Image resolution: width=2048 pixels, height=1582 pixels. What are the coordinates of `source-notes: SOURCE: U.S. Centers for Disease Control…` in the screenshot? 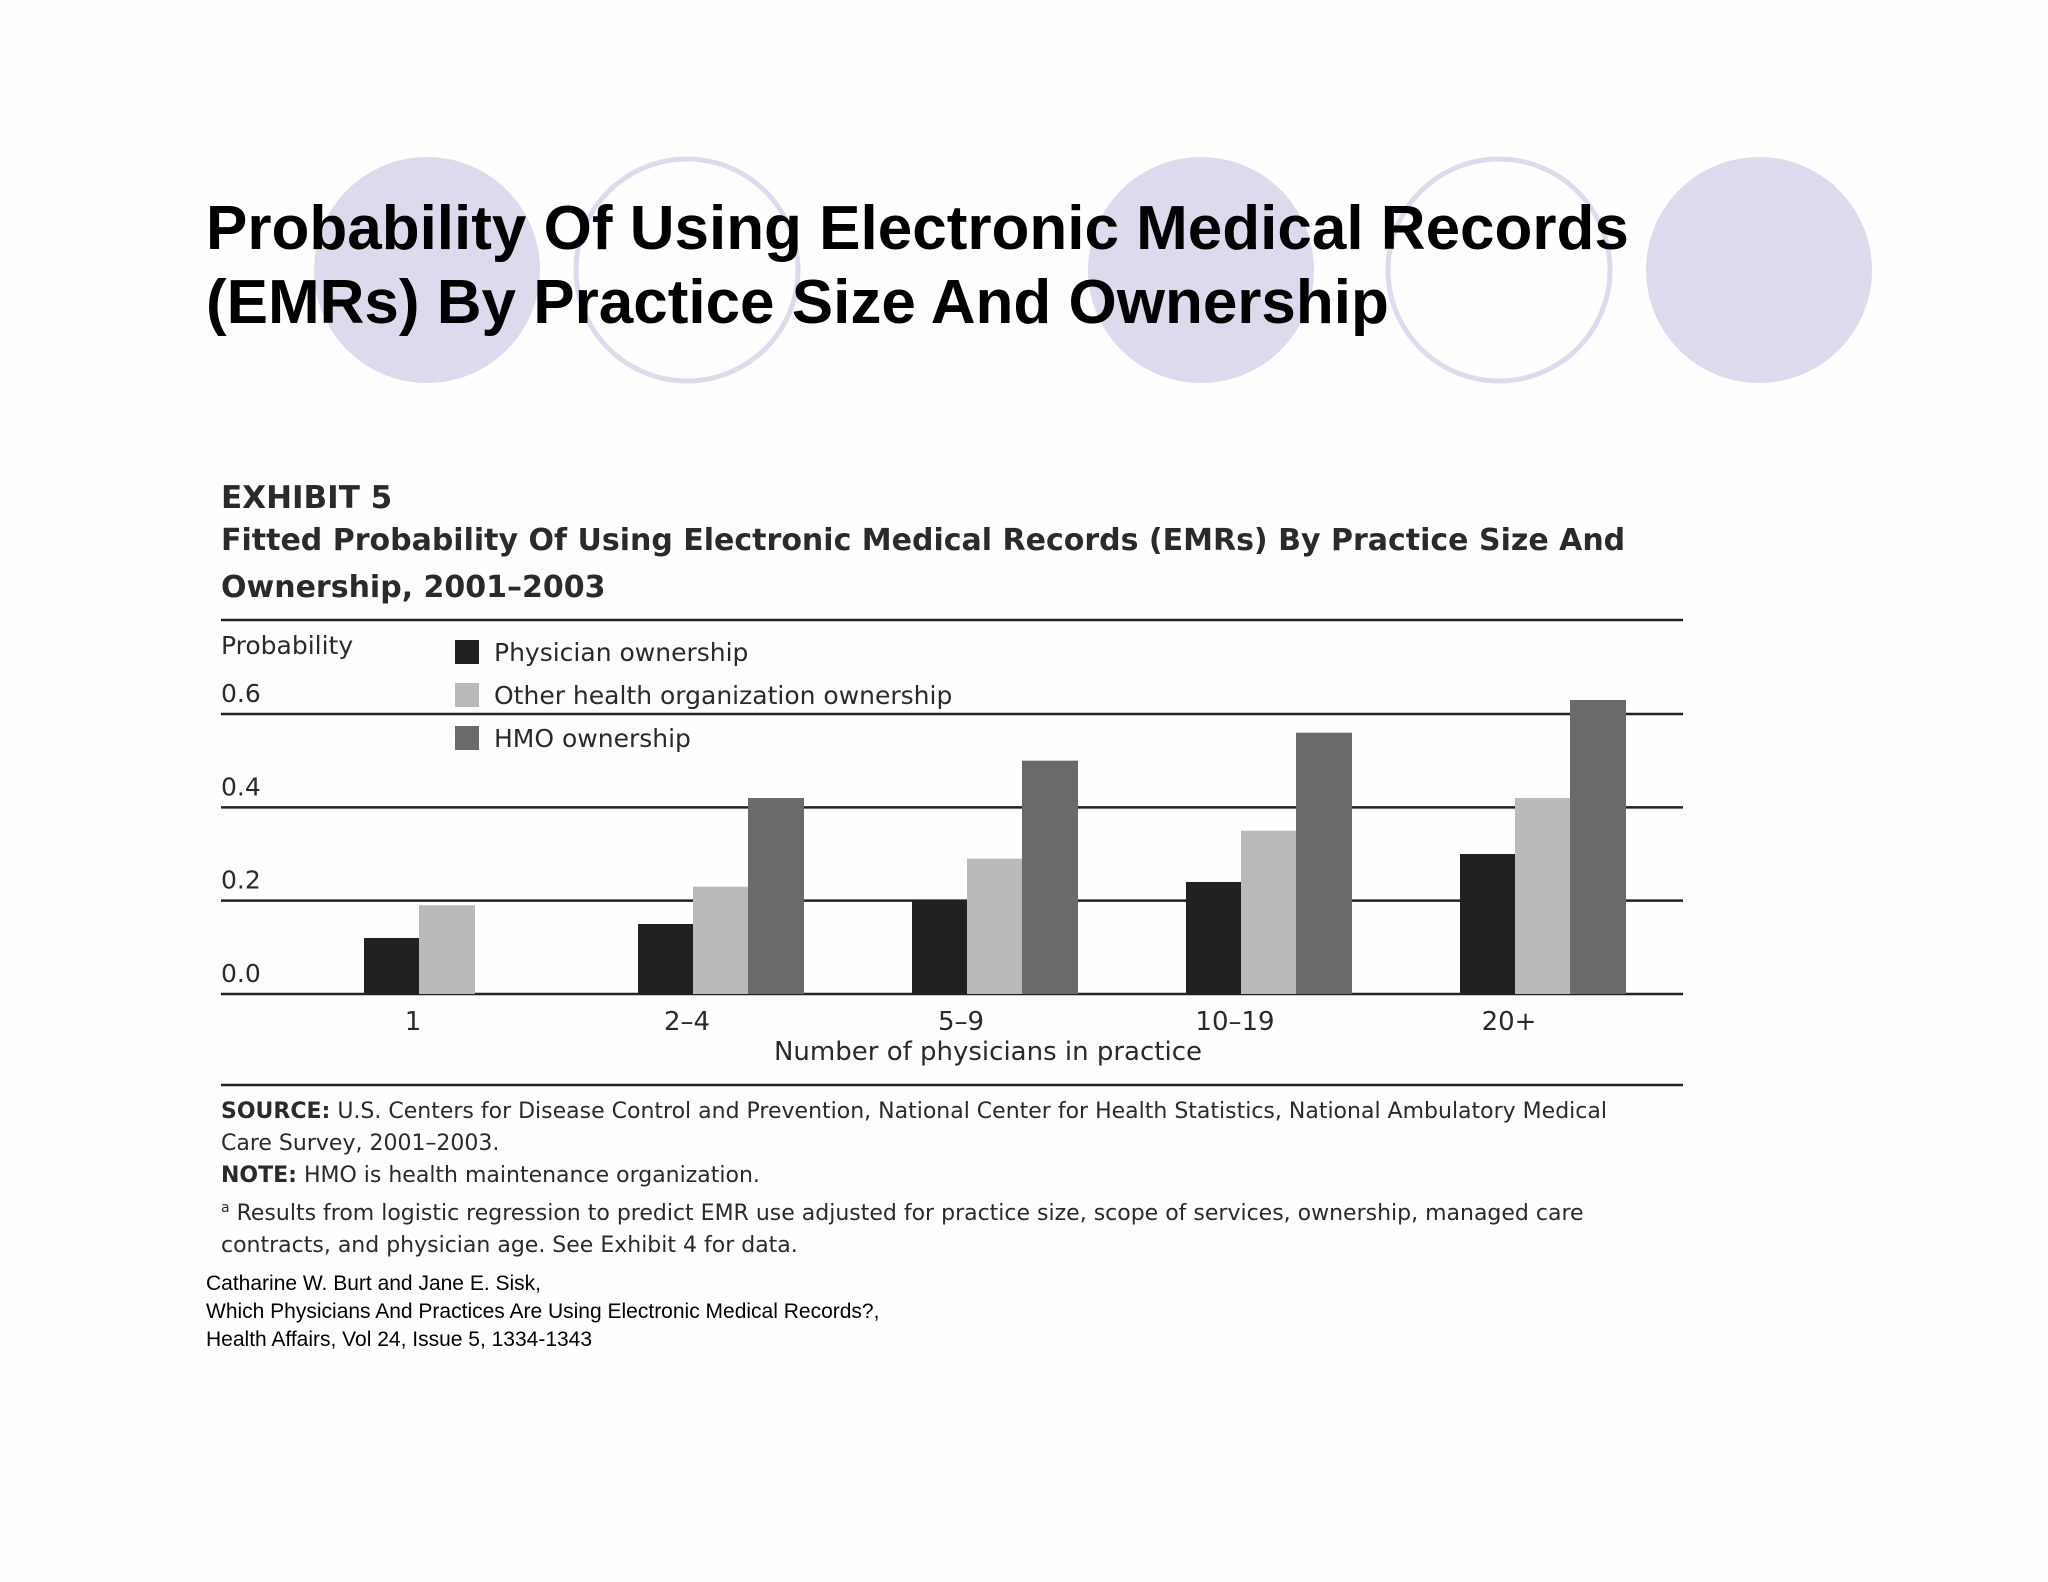 It's located at (941, 1179).